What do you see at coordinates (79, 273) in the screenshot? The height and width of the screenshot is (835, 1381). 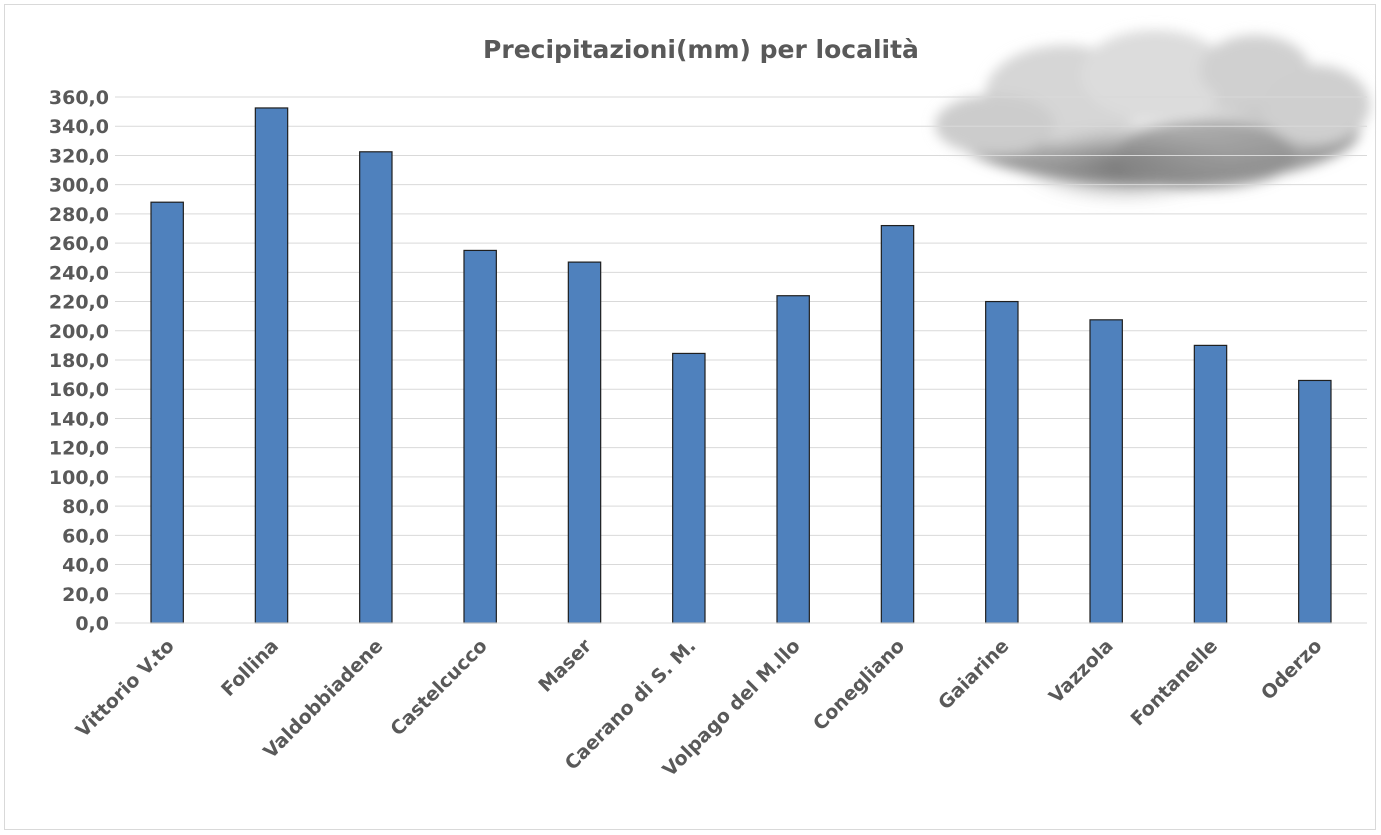 I see `y-tick-label: 240,0` at bounding box center [79, 273].